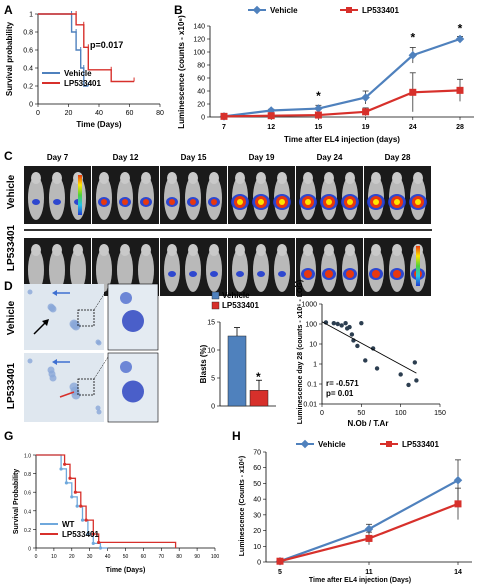 Image resolution: width=480 pixels, height=585 pixels. Describe the element at coordinates (197, 557) in the screenshot. I see `tick-label: 90` at that location.